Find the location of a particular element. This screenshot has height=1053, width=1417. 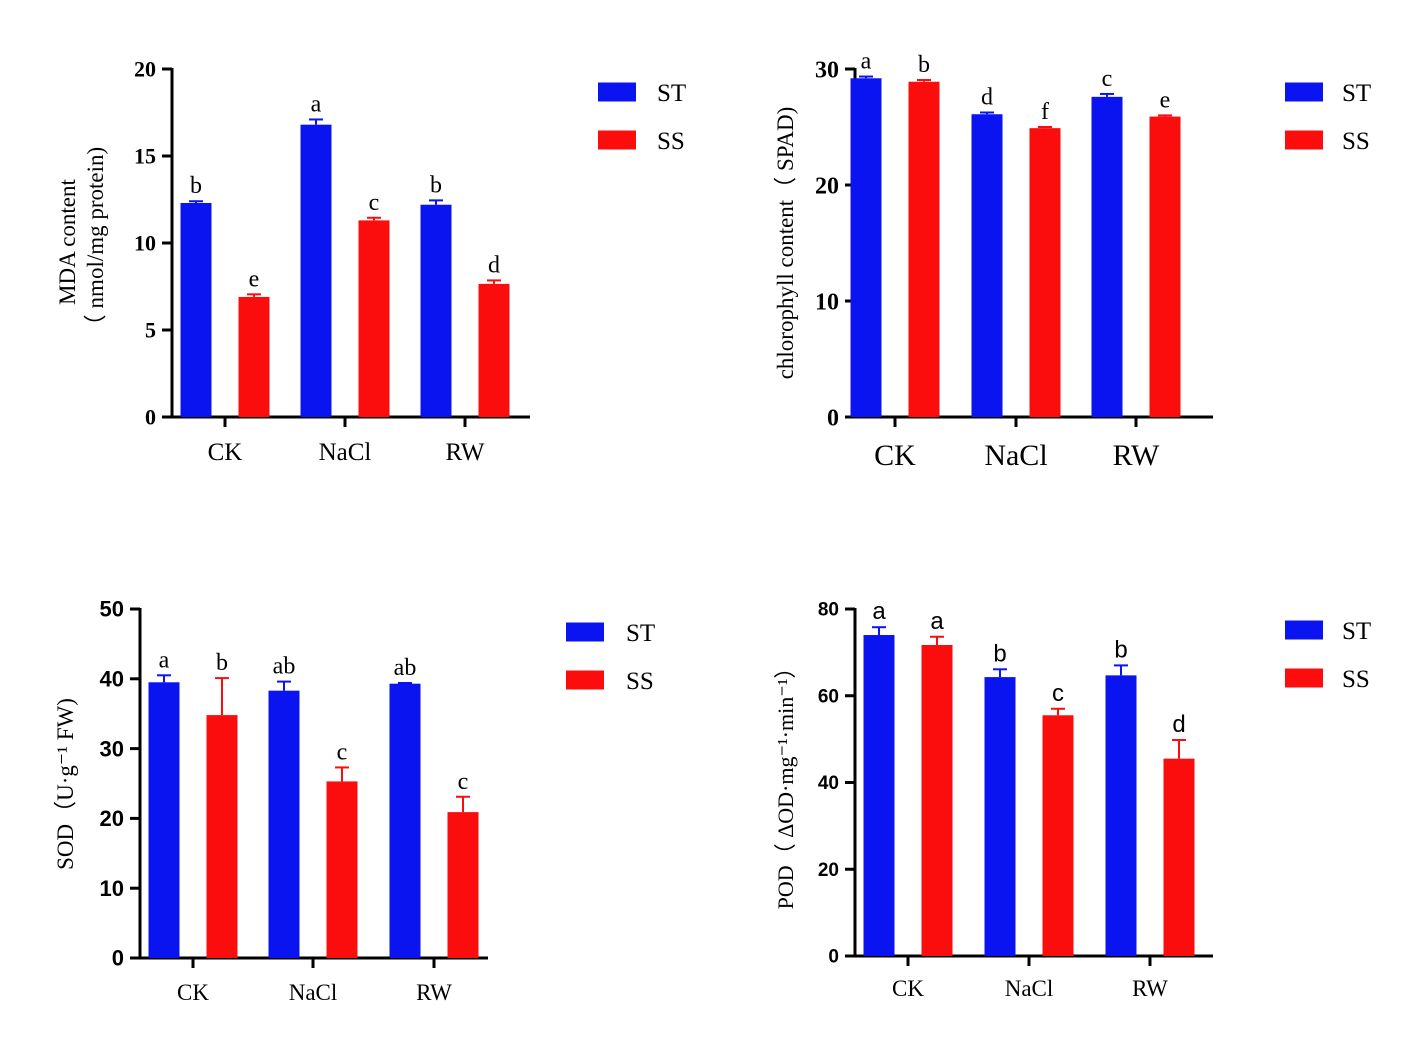

y-tick-label: 5 is located at coordinates (150, 330).